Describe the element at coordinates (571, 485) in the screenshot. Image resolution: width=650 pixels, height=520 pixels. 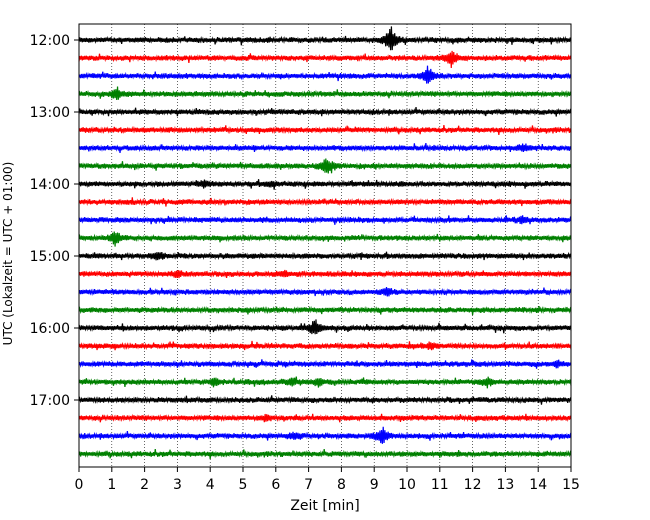
I see `x-tick-label: 15` at that location.